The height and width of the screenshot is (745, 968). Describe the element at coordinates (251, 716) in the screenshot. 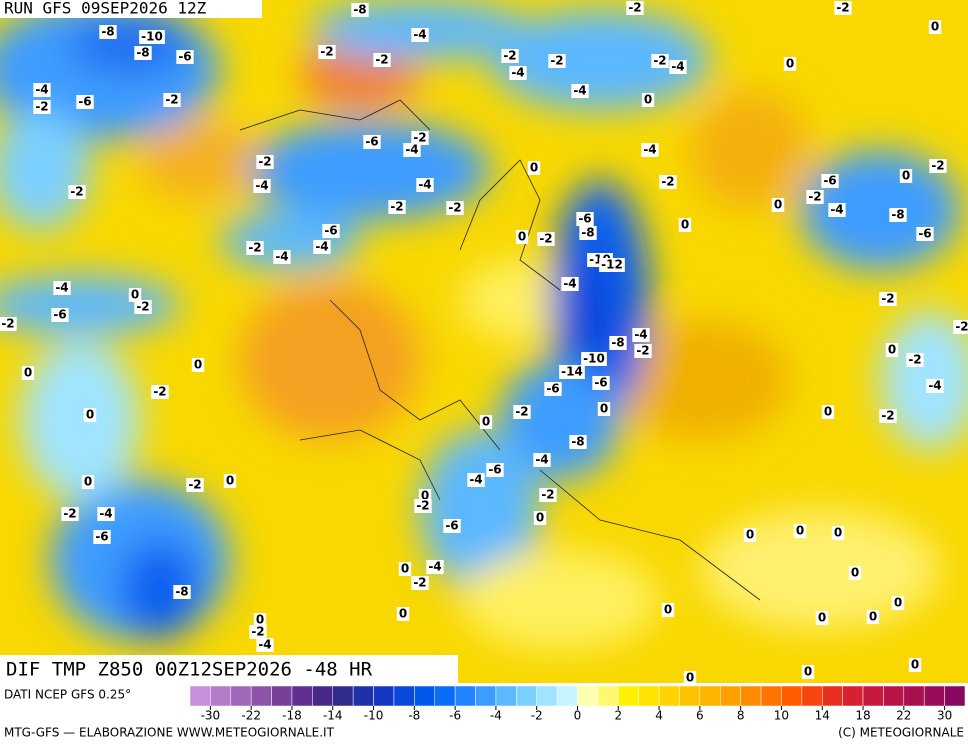

I see `colorbar-label: -22` at that location.